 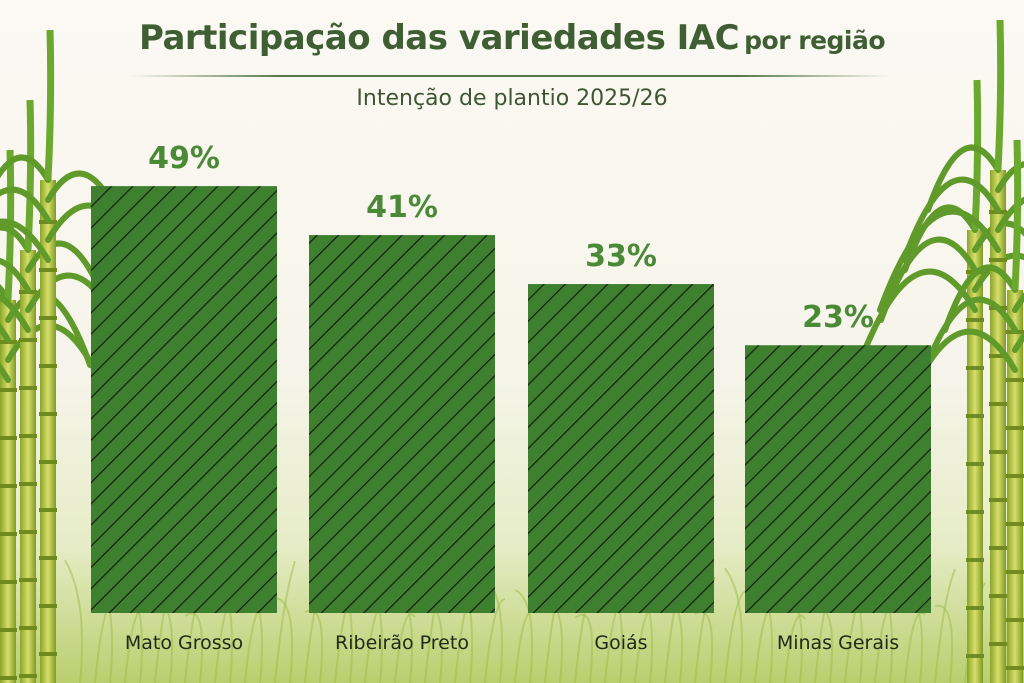 What do you see at coordinates (838, 643) in the screenshot?
I see `category-label: Minas Gerais` at bounding box center [838, 643].